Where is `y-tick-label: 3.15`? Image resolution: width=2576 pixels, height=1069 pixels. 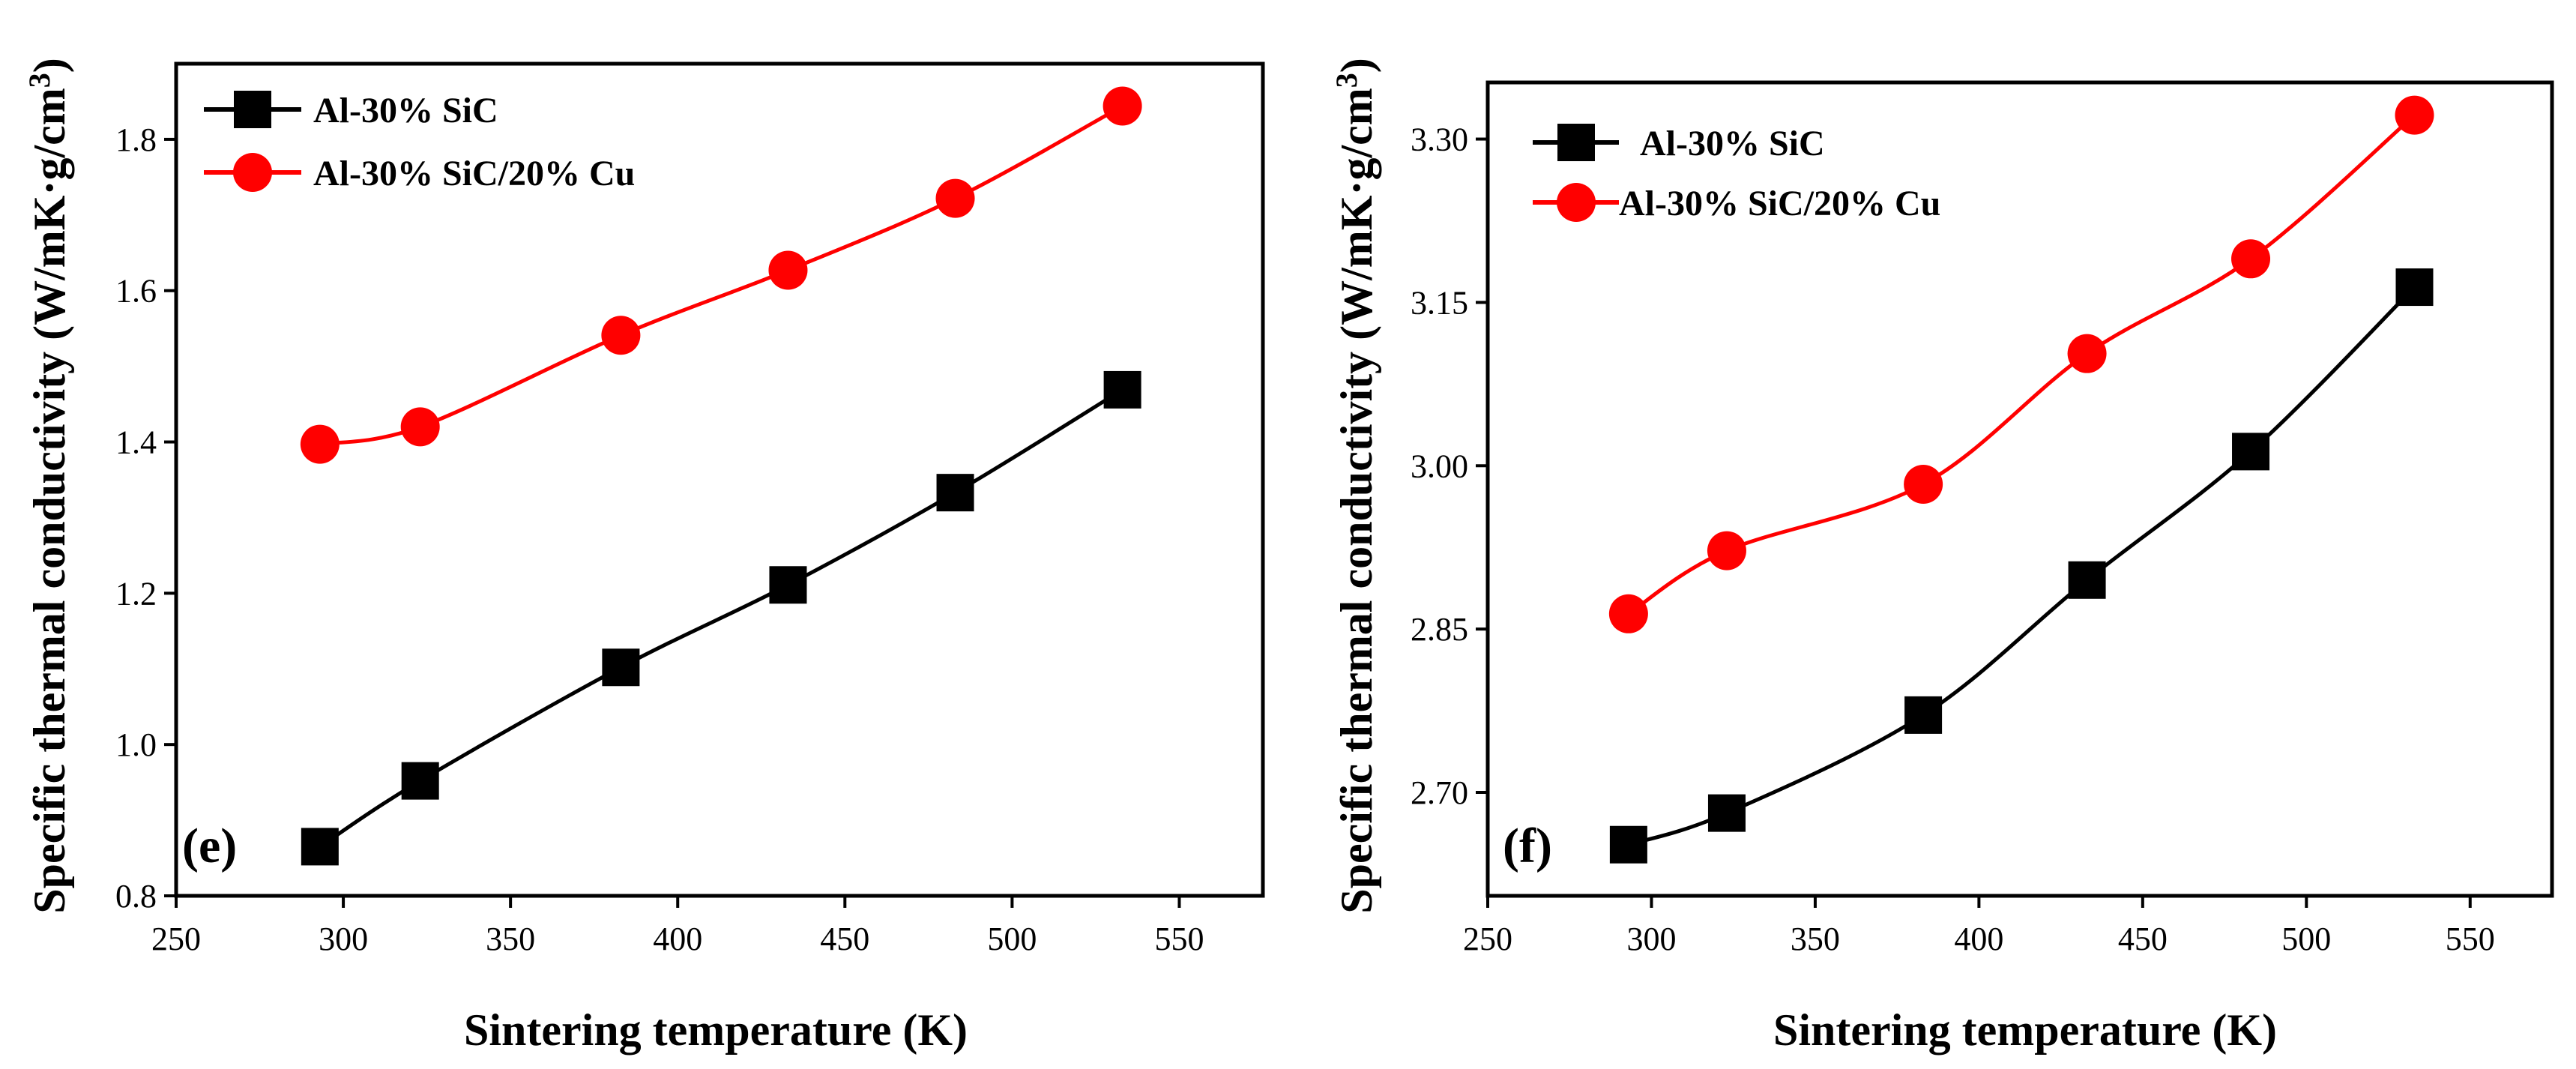 y-tick-label: 3.15 is located at coordinates (1440, 303).